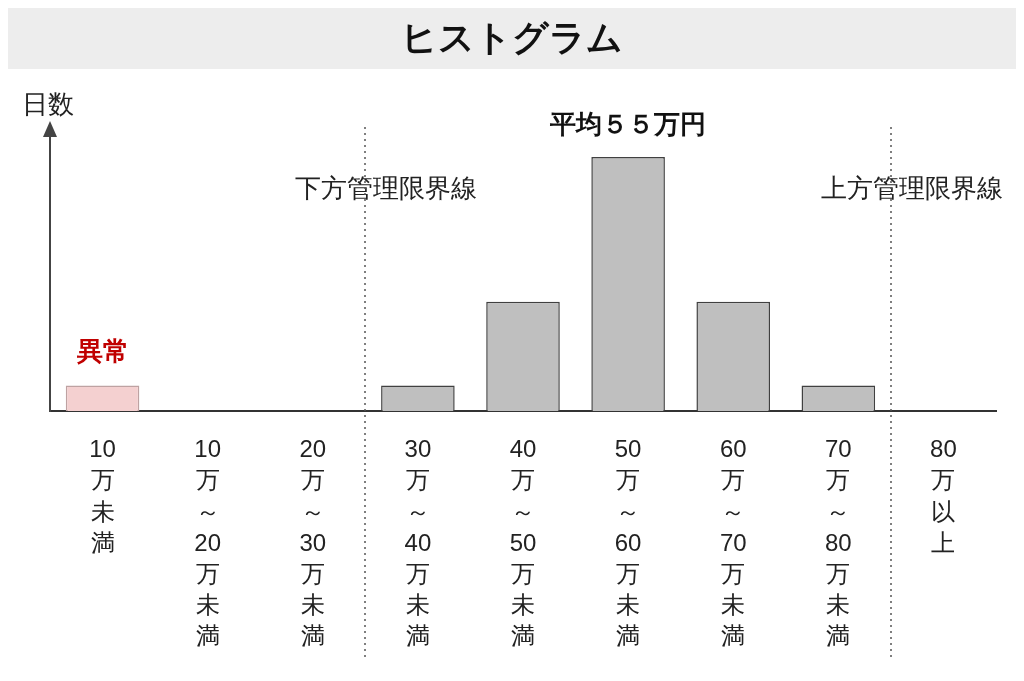 This screenshot has width=1024, height=681. What do you see at coordinates (838, 542) in the screenshot?
I see `x-tick-label: 70万～80万未満` at bounding box center [838, 542].